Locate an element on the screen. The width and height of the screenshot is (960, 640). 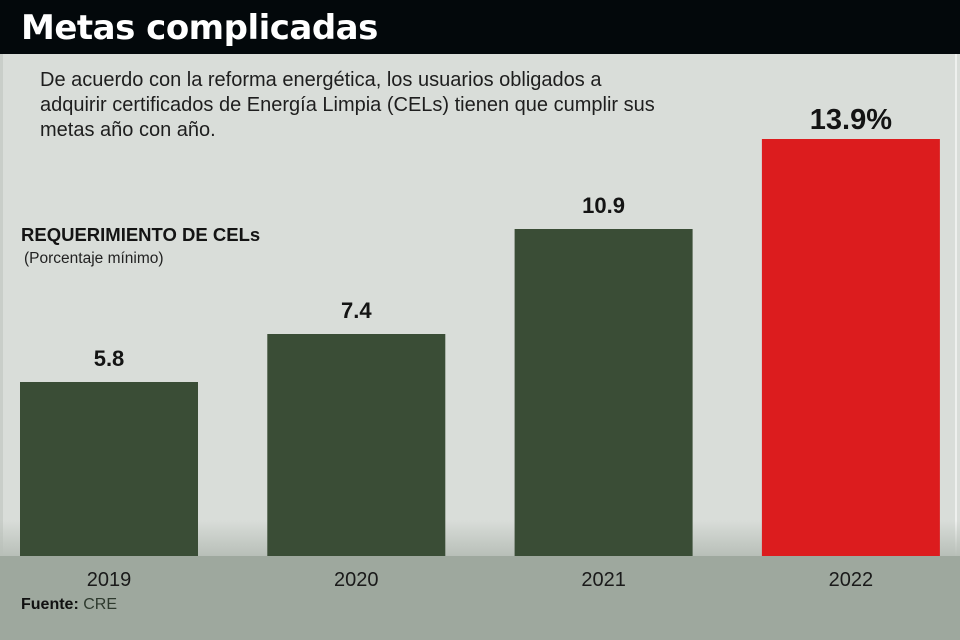
source-note: Fuente: CRE is located at coordinates (69, 605).